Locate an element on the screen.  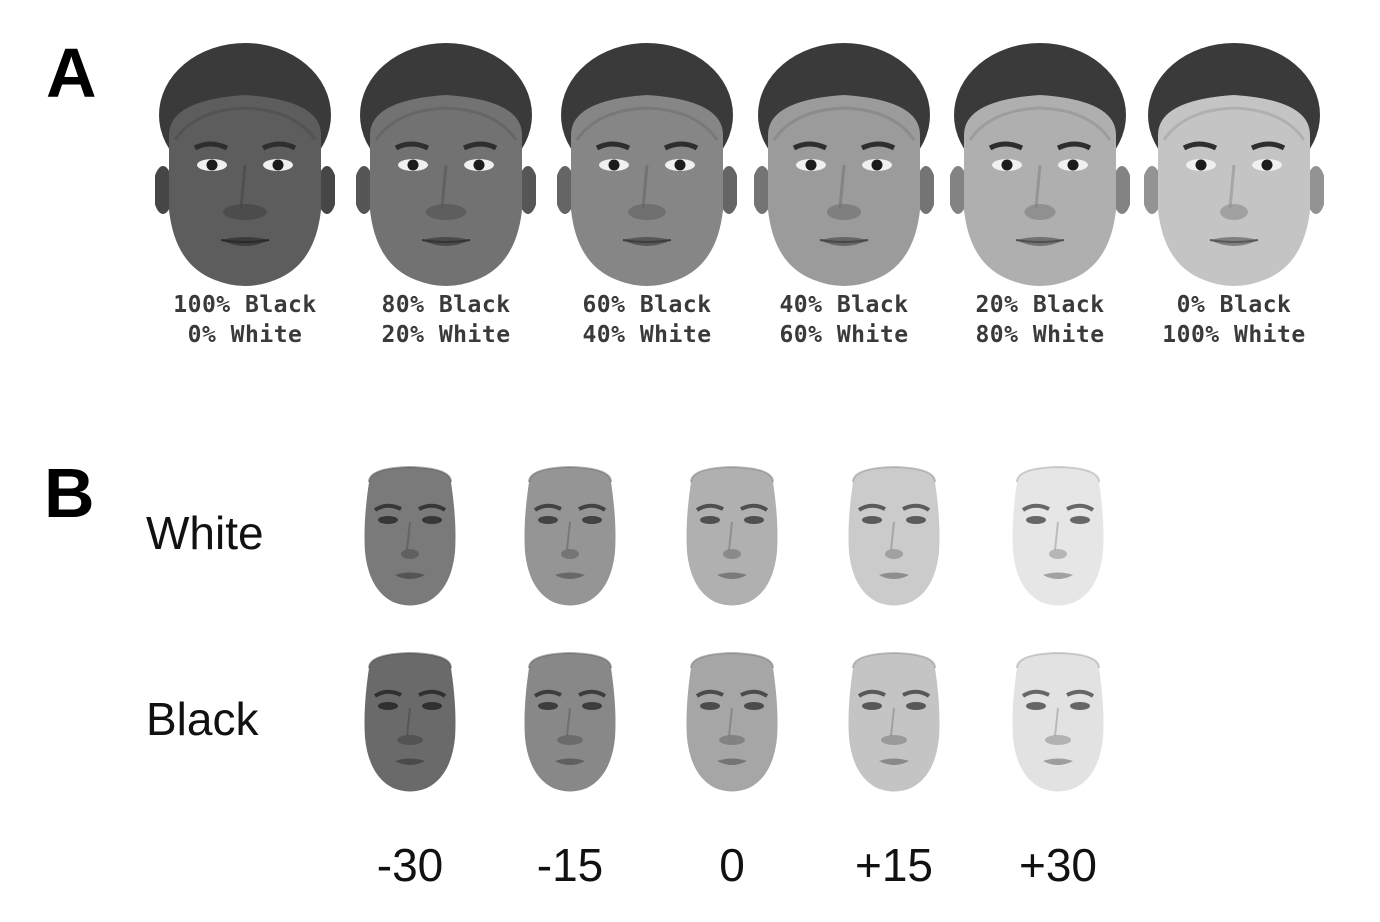
morph-face-caption: 100% Black 0% White is located at coordinates (245, 320).